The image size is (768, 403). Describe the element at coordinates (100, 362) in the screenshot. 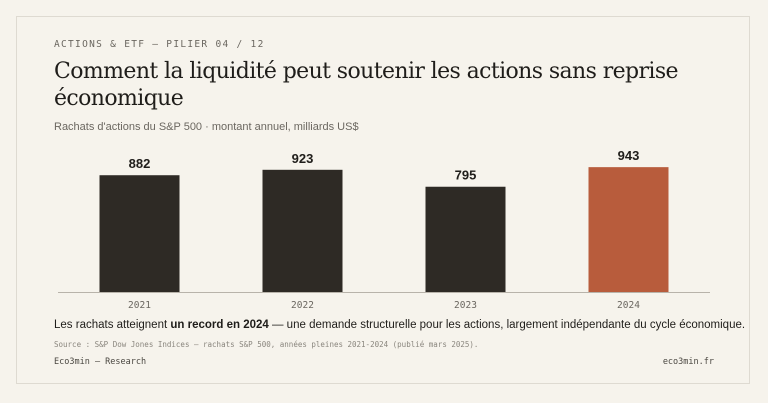

I see `footer-brand: Eco3min — Research` at that location.